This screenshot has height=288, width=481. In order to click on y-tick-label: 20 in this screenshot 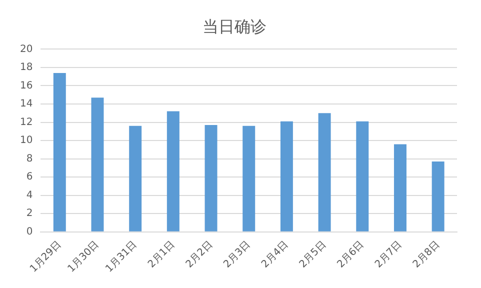, I will do `click(26, 49)`.